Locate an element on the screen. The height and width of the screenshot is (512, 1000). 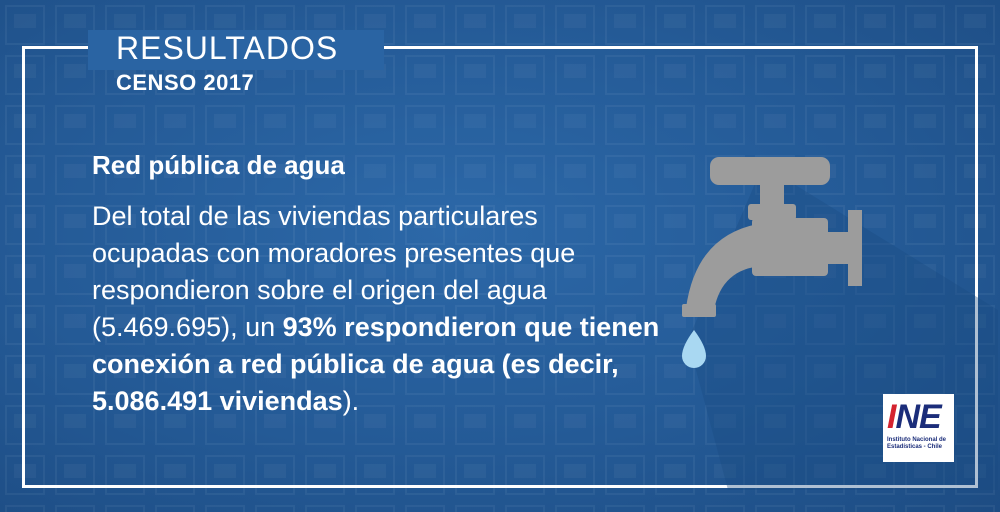
water-drop-icon is located at coordinates (694, 349).